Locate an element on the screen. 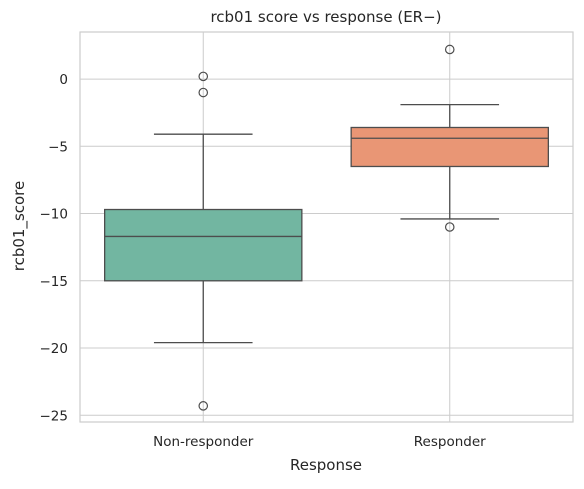 The width and height of the screenshot is (584, 489). y-tick-label: −5 is located at coordinates (58, 147).